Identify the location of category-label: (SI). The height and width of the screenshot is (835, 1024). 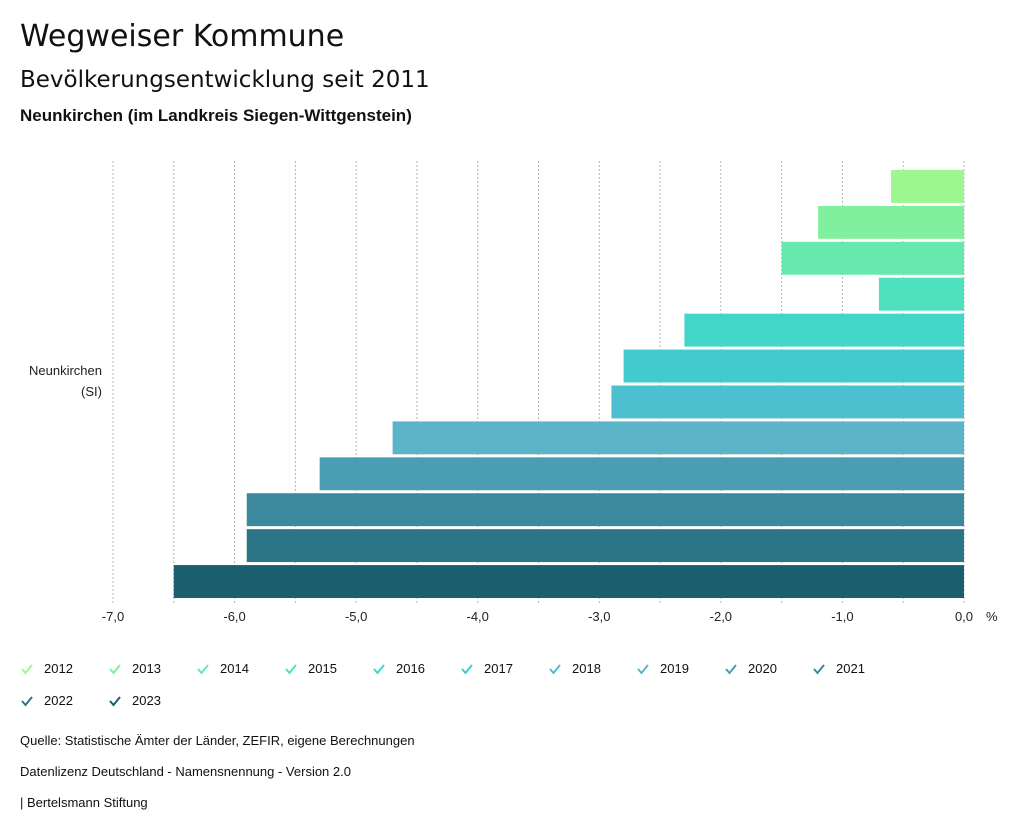
(91, 391).